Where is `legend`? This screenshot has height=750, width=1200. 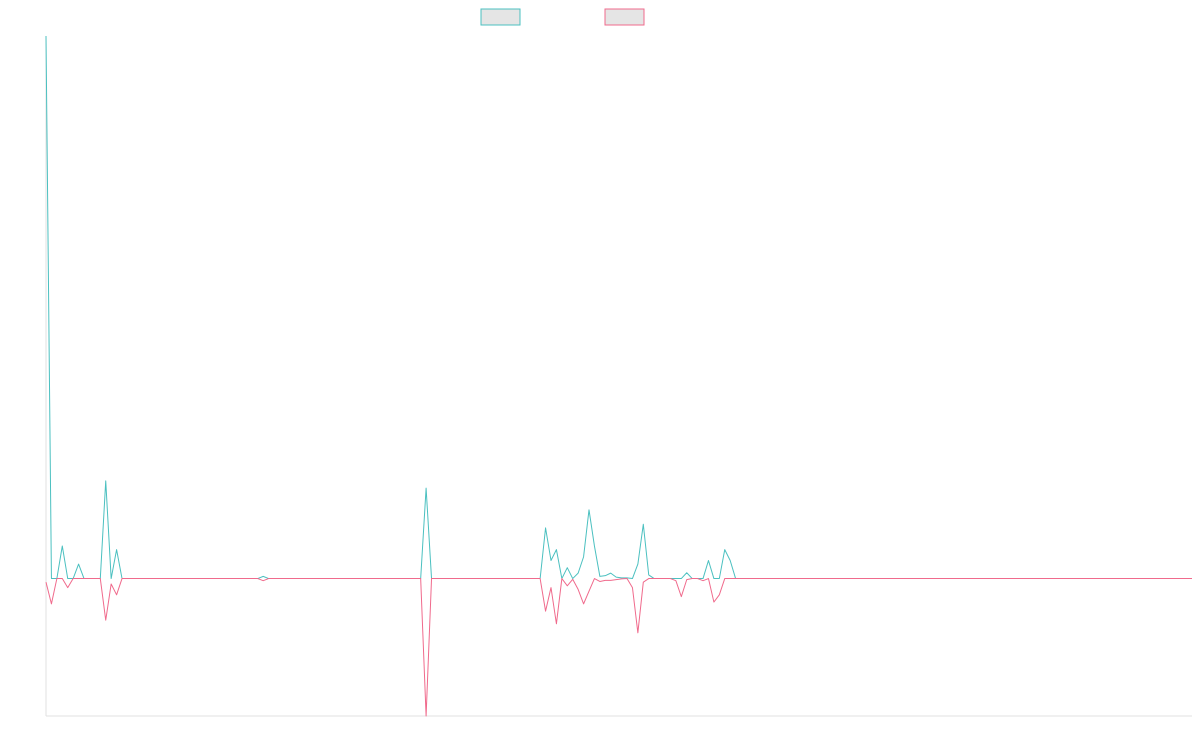 legend is located at coordinates (562, 17).